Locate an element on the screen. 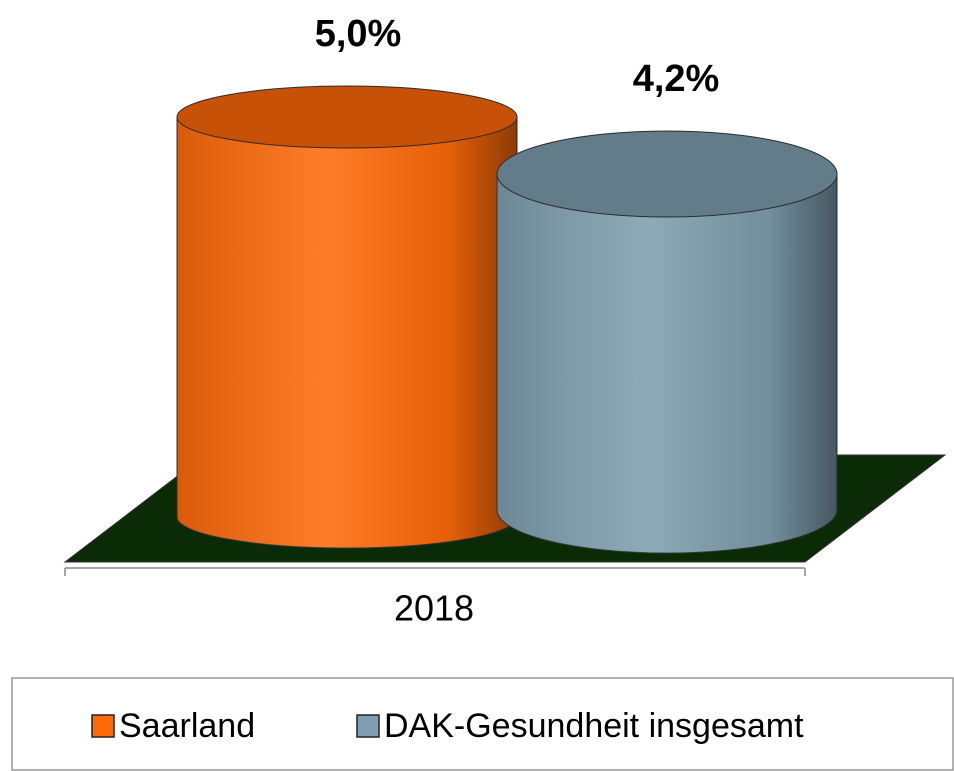  legend-box is located at coordinates (482, 724).